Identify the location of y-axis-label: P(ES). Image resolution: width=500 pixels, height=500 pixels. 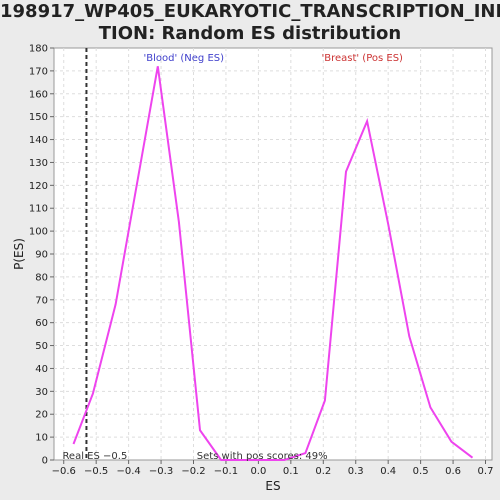
(19, 254).